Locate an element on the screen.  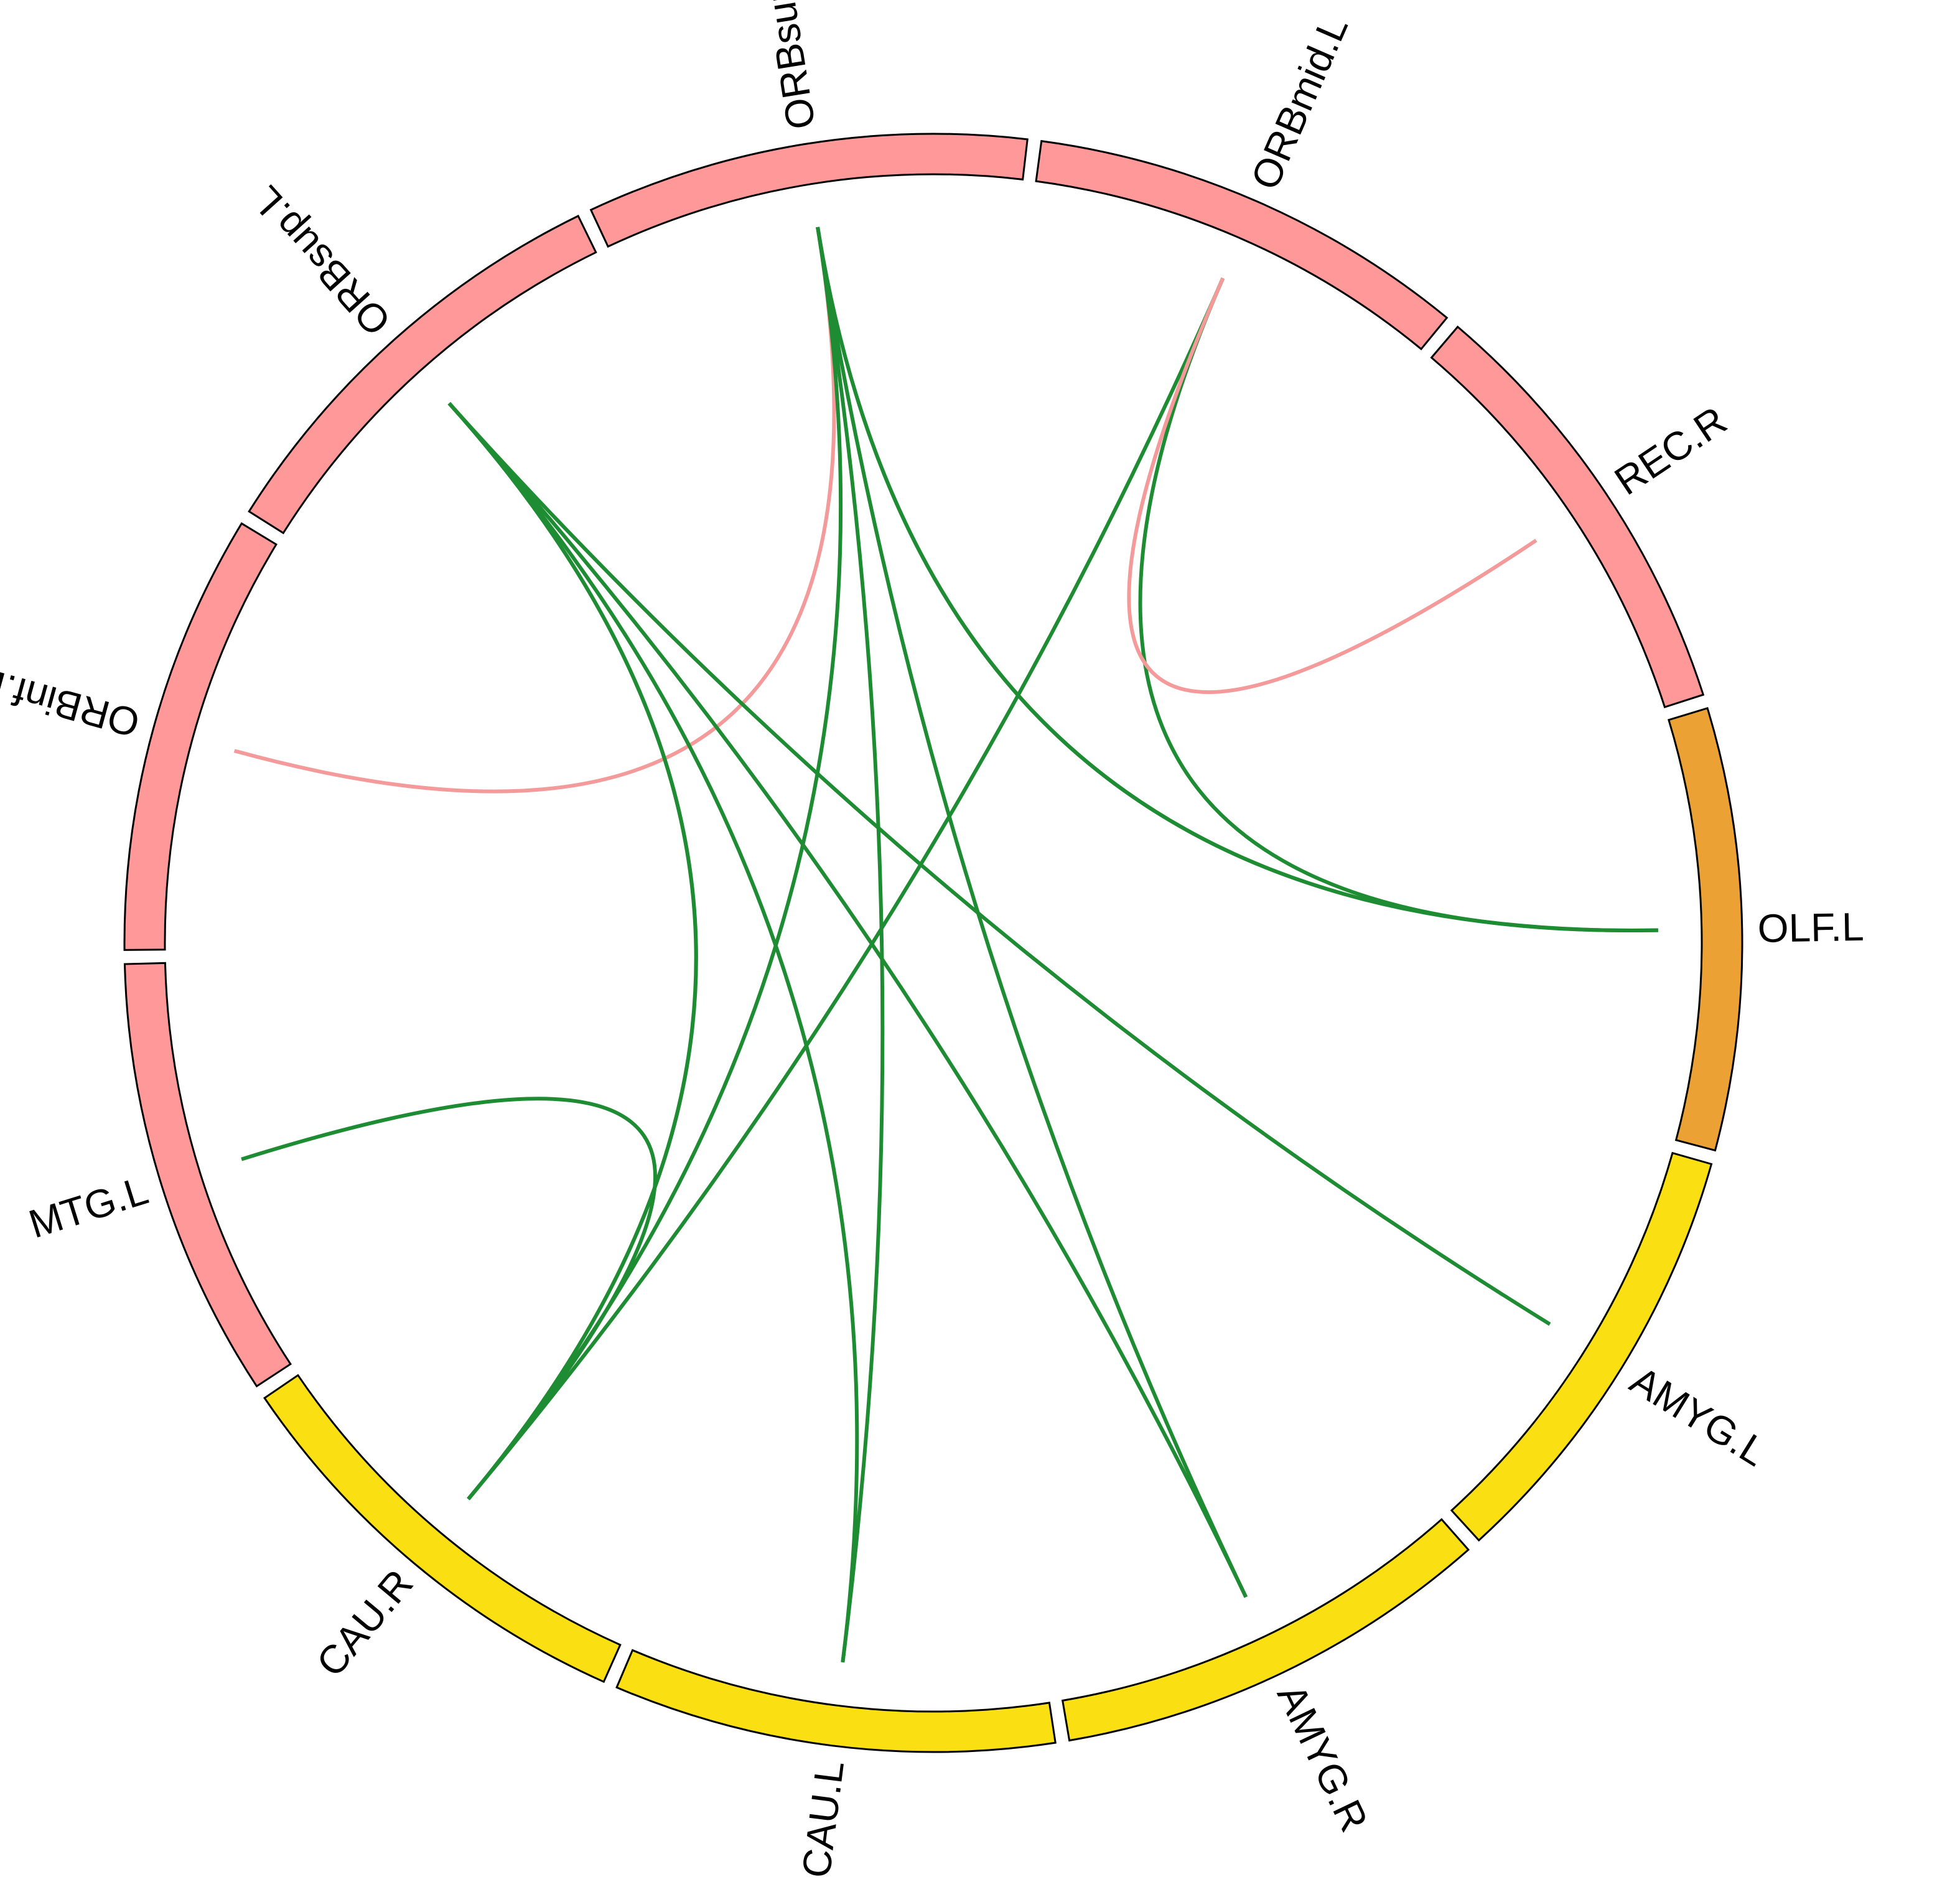
sector-orbmid-l is located at coordinates (1242, 244).